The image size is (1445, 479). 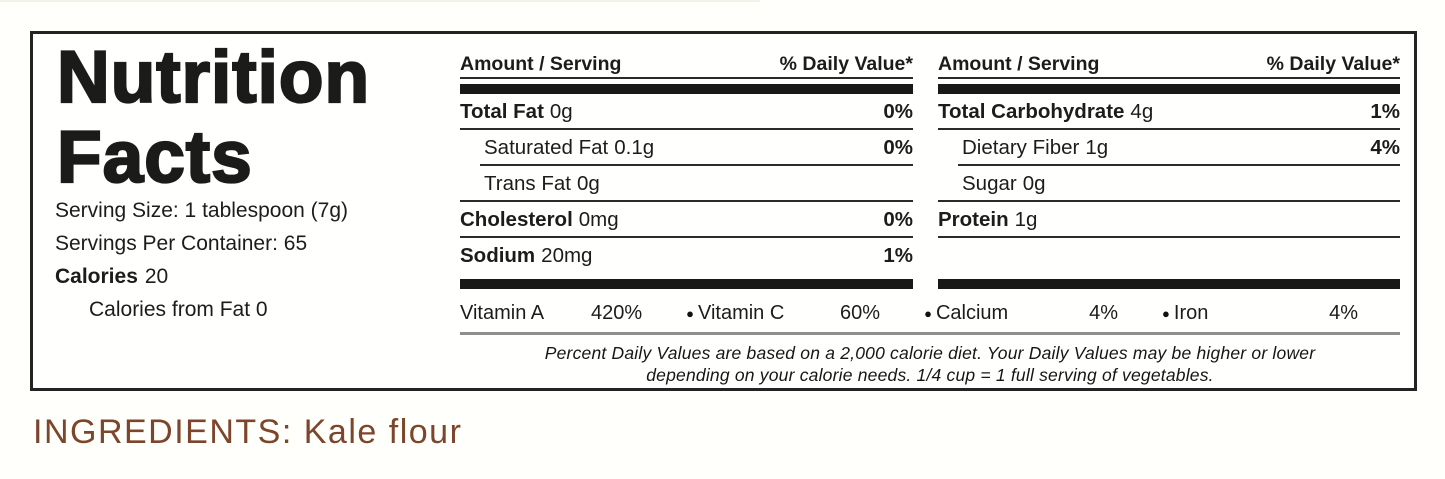 What do you see at coordinates (1169, 112) in the screenshot?
I see `nutrient-row-total-carbohydrate: Total Carbohydrate 4g 1%` at bounding box center [1169, 112].